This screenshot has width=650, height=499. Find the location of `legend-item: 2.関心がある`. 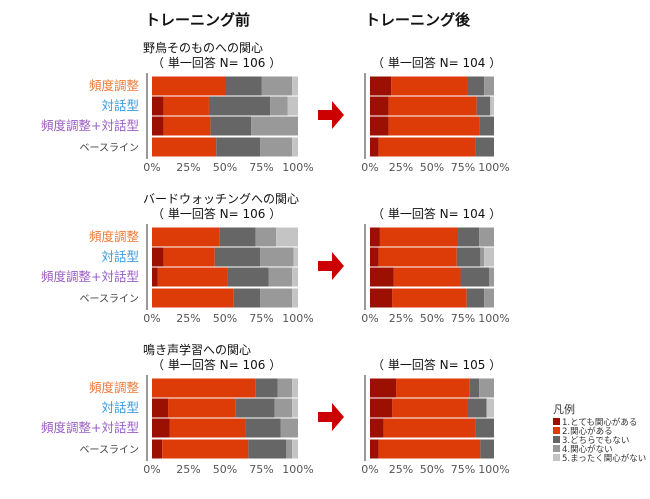

legend-item: 2.関心がある is located at coordinates (587, 431).